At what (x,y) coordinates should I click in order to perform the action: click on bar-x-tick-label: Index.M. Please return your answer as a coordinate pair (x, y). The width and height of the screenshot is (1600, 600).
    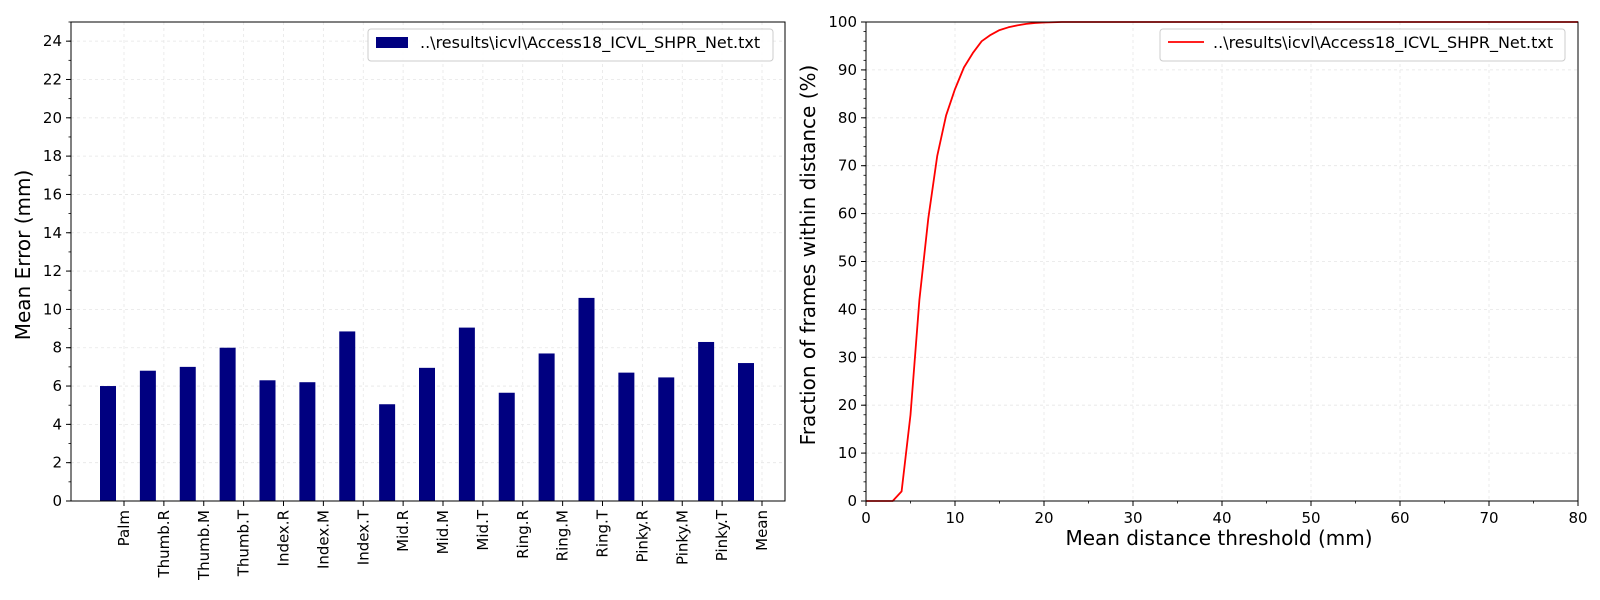
    Looking at the image, I should click on (323, 539).